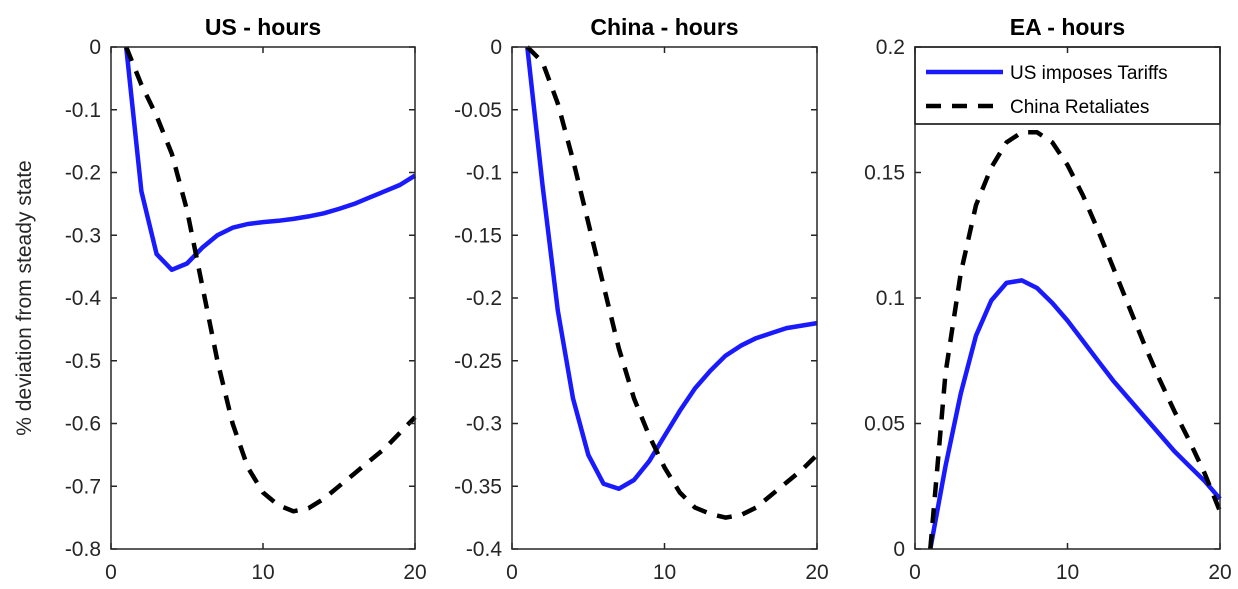  Describe the element at coordinates (83, 361) in the screenshot. I see `y-tick-label: -0.5` at that location.